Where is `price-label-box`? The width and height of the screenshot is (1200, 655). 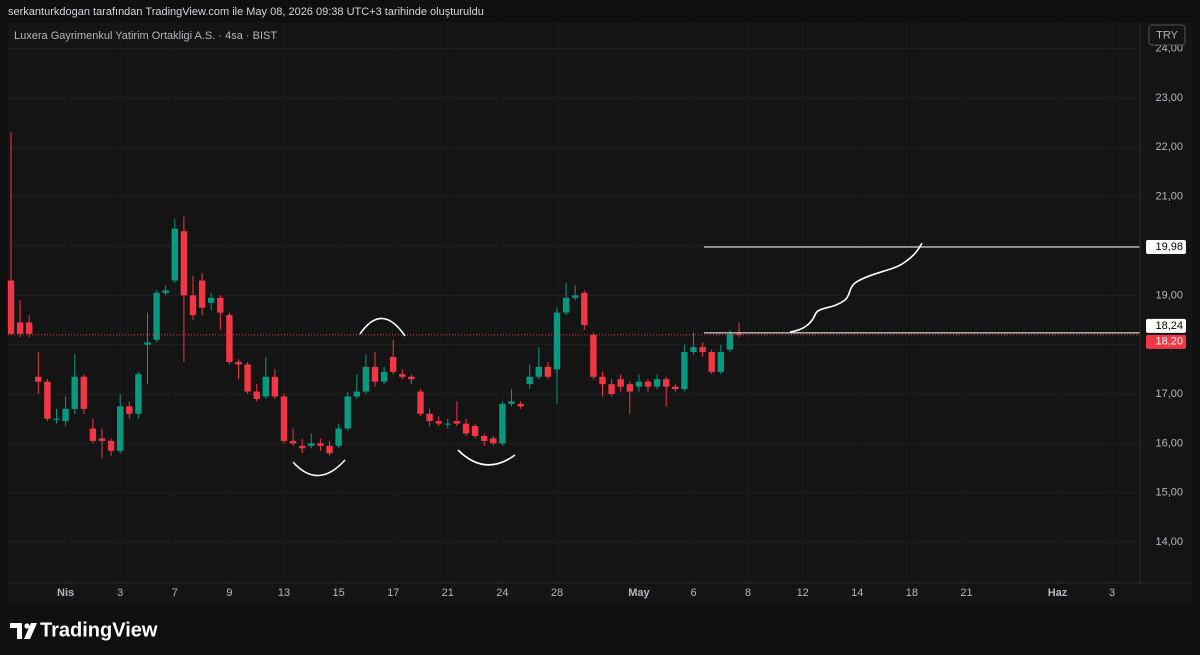
price-label-box is located at coordinates (1166, 246).